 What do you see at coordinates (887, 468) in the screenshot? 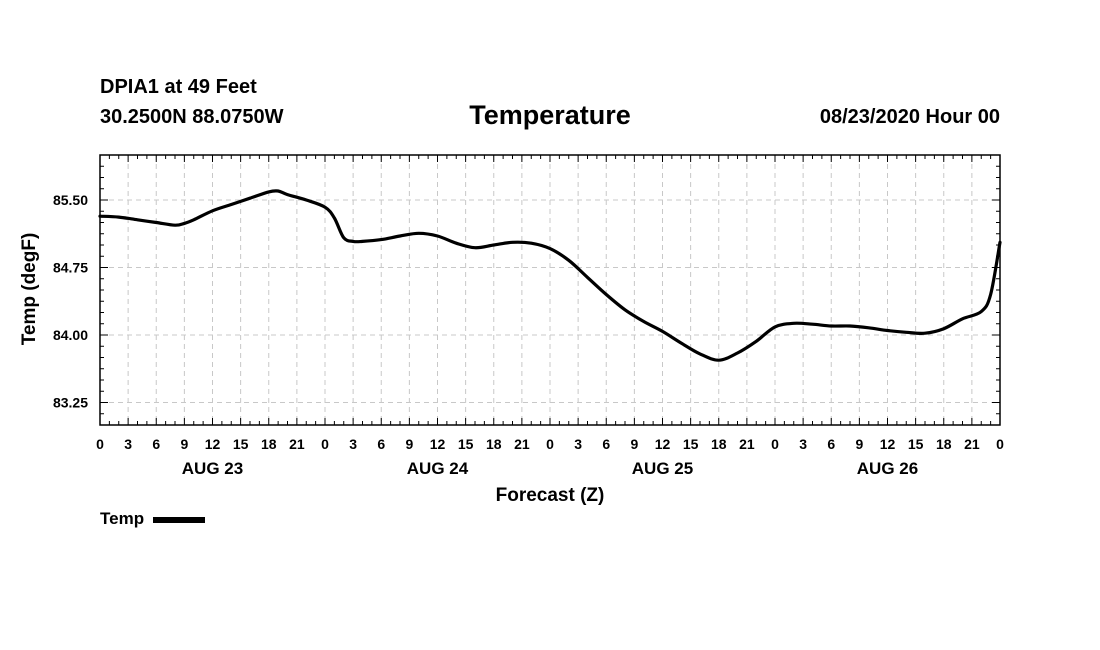
I see `x-day-label: AUG 26` at bounding box center [887, 468].